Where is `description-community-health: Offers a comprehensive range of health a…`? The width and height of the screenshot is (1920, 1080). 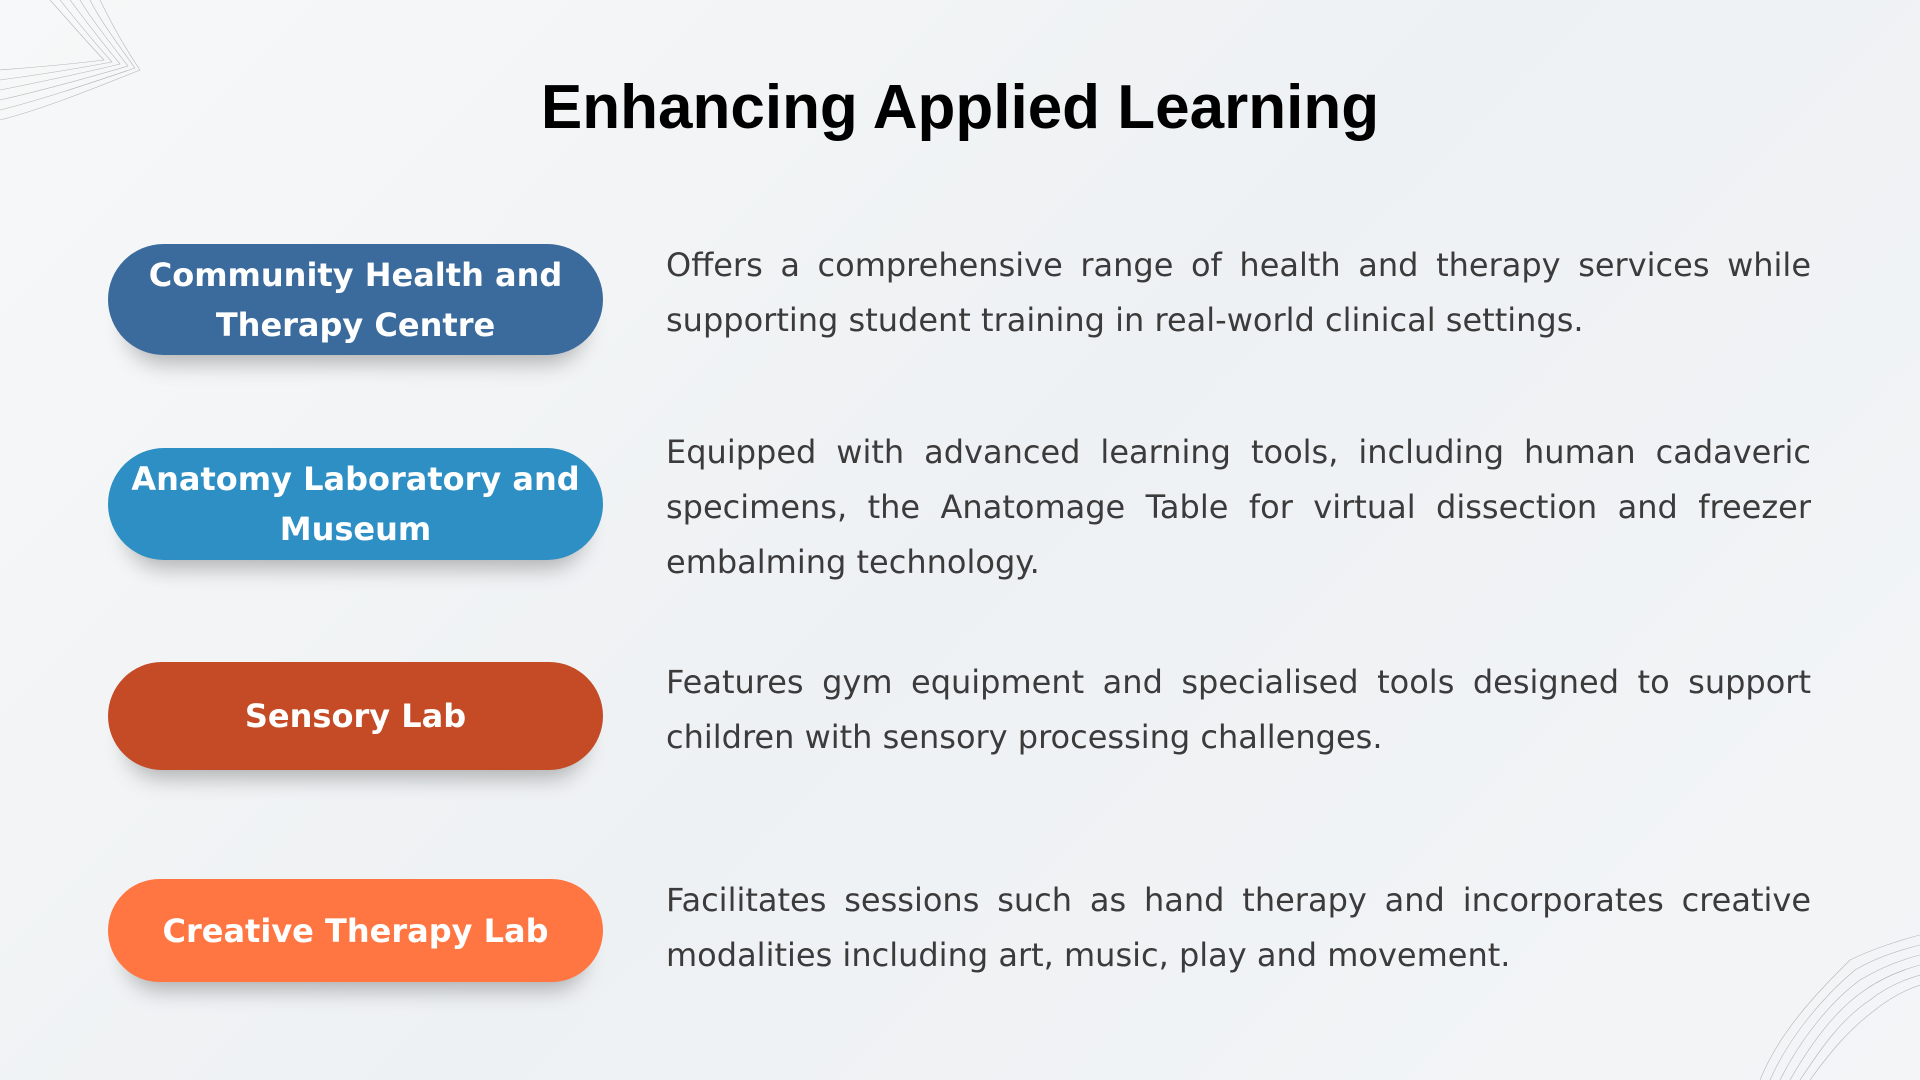
description-community-health: Offers a comprehensive range of health a… is located at coordinates (1238, 292).